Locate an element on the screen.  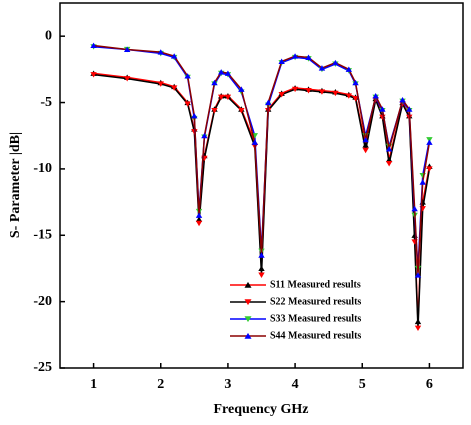
y-tick-label: -15 is located at coordinates (42, 234).